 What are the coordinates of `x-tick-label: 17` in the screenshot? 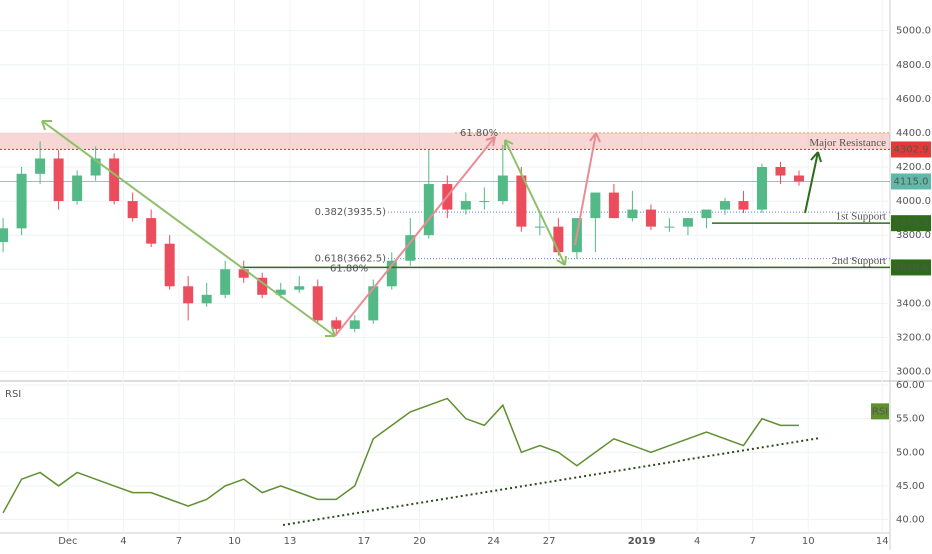 It's located at (364, 541).